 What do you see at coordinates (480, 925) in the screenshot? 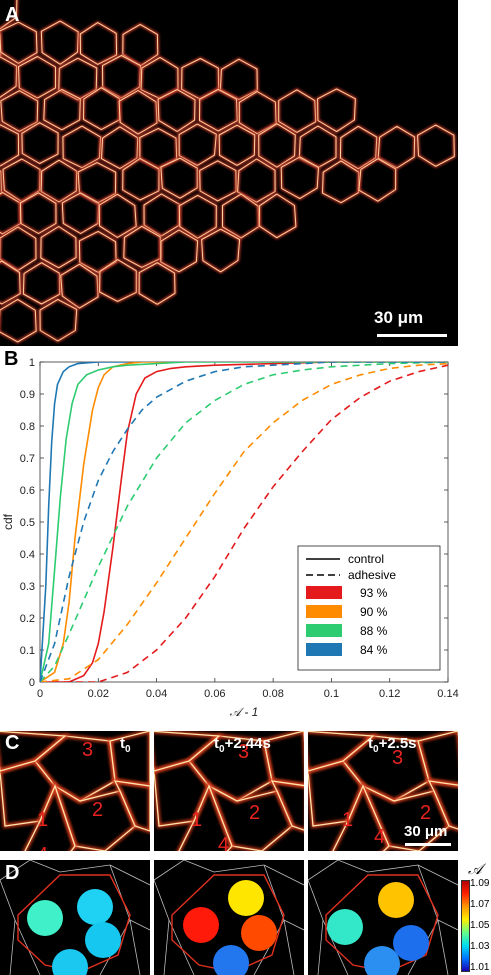
I see `colorbar-tick-label: 1.05` at bounding box center [480, 925].